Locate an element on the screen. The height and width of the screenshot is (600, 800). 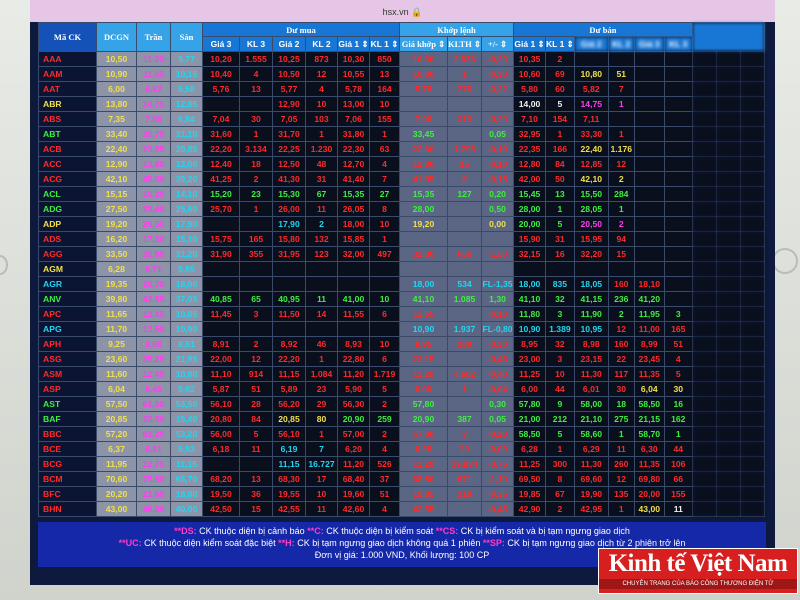
bid-vol-1: 6 is located at coordinates (384, 359).